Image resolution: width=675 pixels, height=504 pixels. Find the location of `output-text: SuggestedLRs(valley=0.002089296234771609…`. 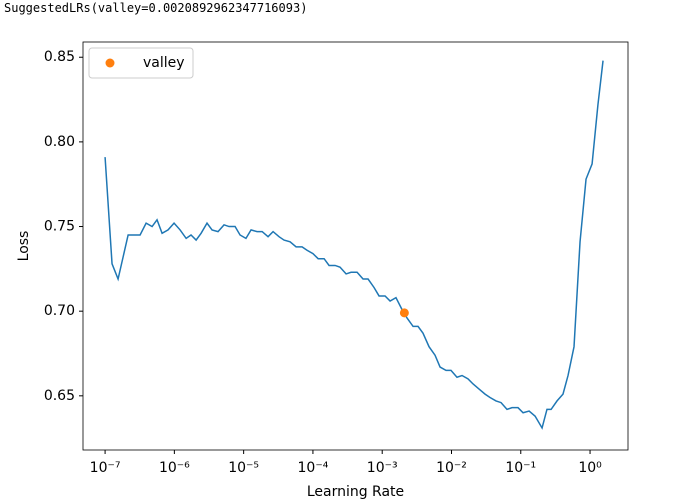

output-text: SuggestedLRs(valley=0.002089296234771609… is located at coordinates (156, 8).